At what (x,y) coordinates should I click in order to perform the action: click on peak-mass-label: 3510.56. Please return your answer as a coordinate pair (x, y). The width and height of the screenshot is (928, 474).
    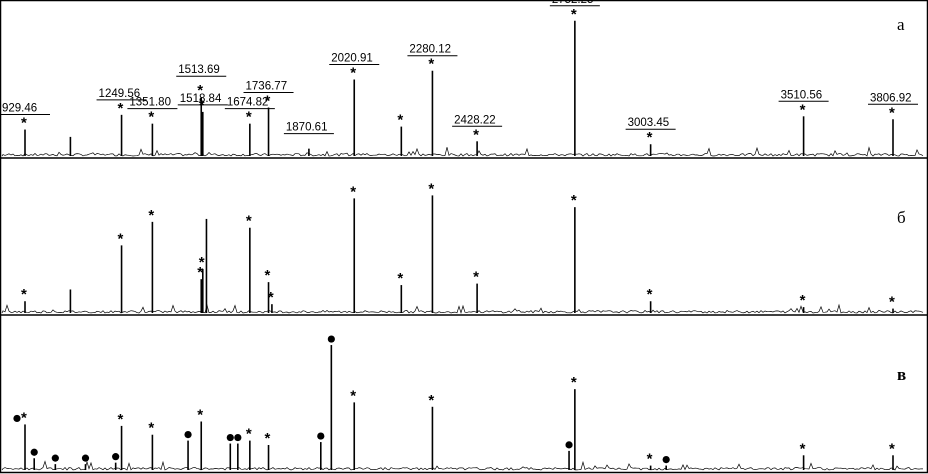
    Looking at the image, I should click on (802, 95).